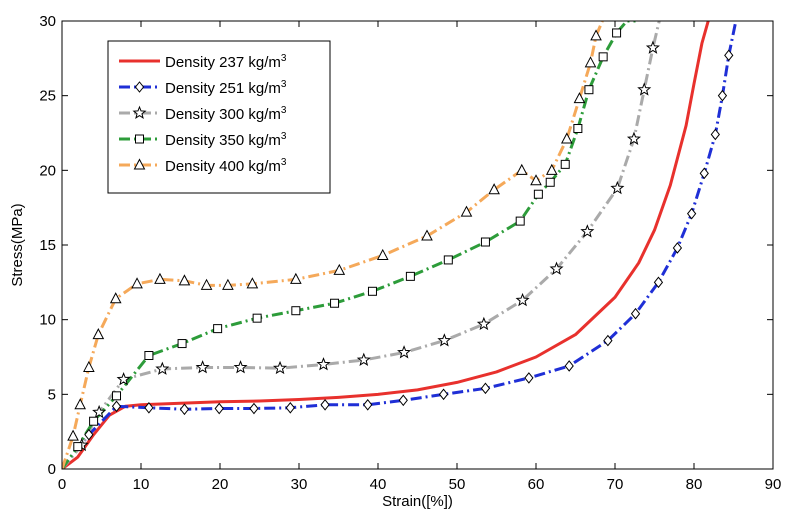  Describe the element at coordinates (378, 484) in the screenshot. I see `x-tick-label: 40` at that location.